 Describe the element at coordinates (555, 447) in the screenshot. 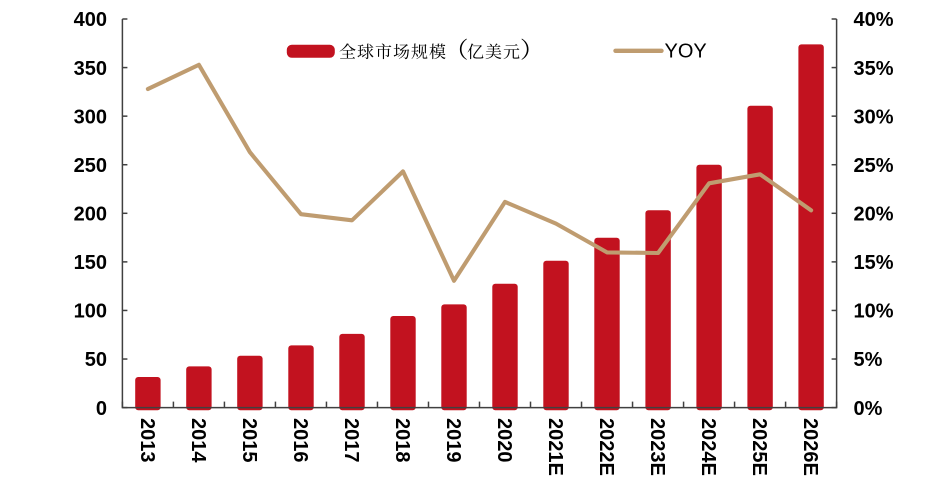

I see `svg-text: 2021E` at that location.